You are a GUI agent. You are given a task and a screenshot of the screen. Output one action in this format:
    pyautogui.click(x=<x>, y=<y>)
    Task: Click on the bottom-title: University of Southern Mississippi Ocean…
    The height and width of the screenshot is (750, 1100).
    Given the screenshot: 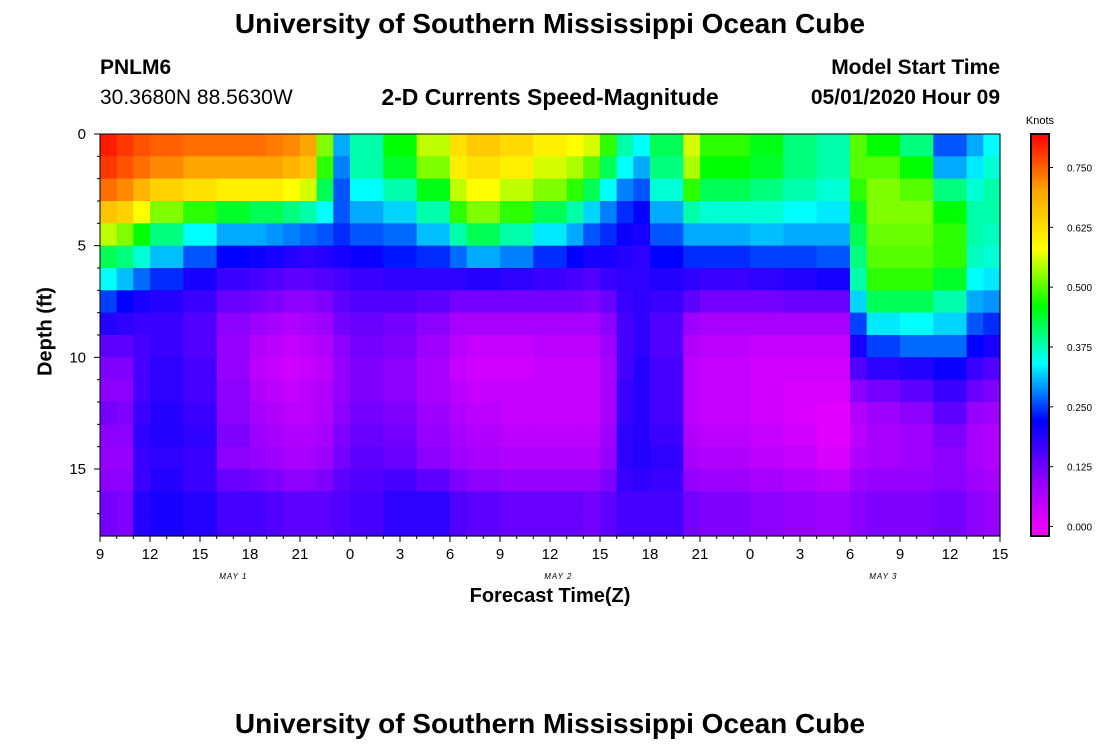 What is the action you would take?
    pyautogui.click(x=550, y=723)
    